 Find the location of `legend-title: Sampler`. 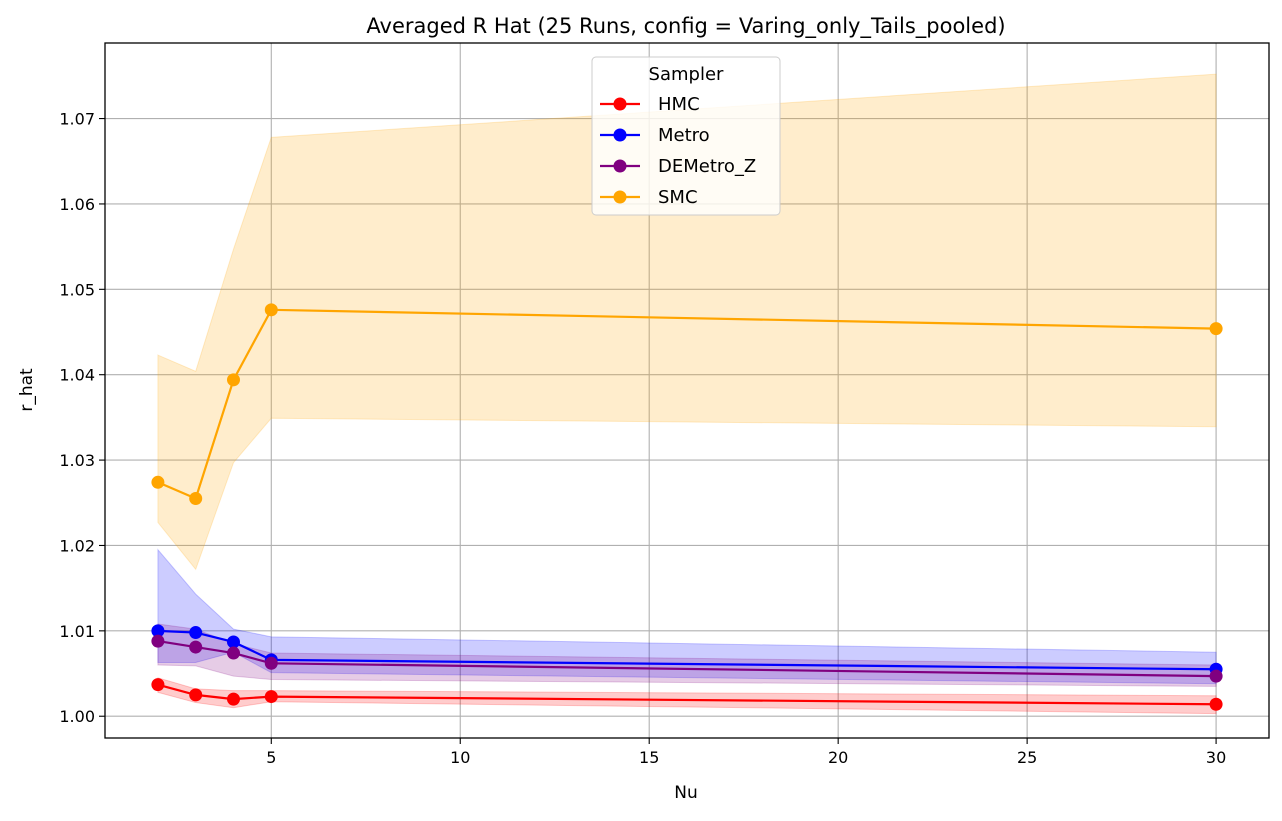

legend-title: Sampler is located at coordinates (686, 74).